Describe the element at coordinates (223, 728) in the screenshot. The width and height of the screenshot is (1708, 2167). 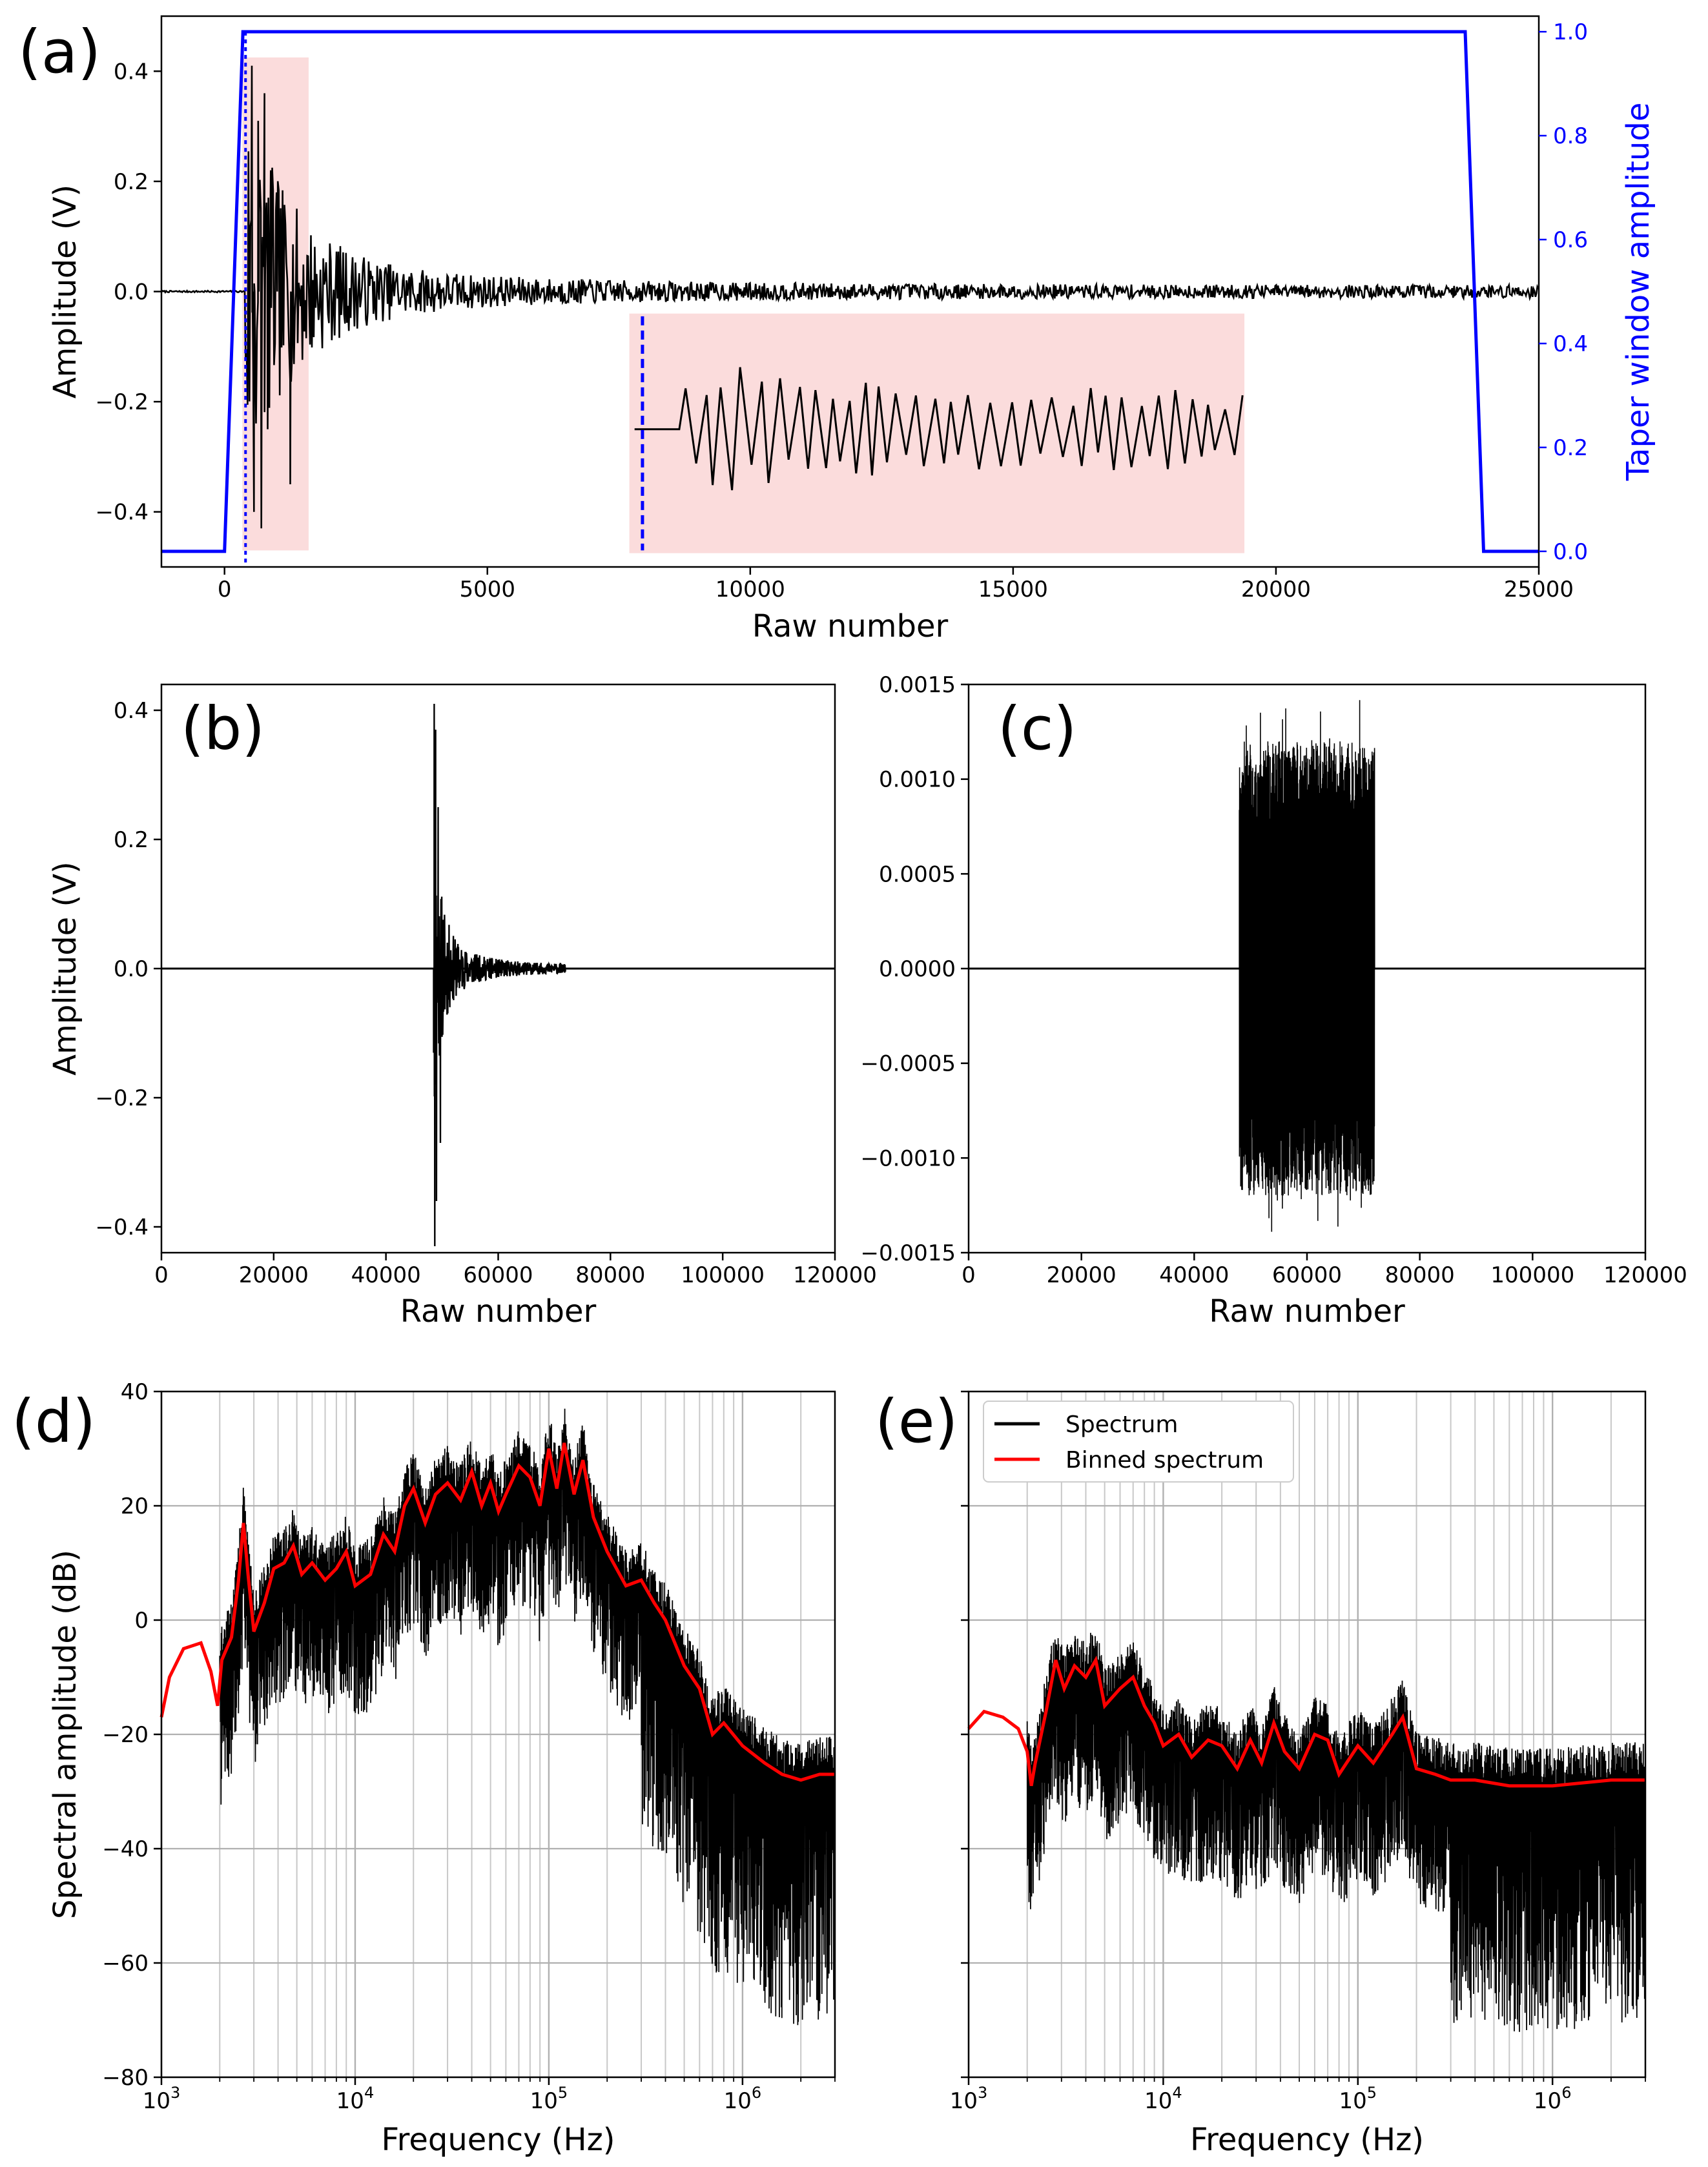
I see `panel-label: (b)` at that location.